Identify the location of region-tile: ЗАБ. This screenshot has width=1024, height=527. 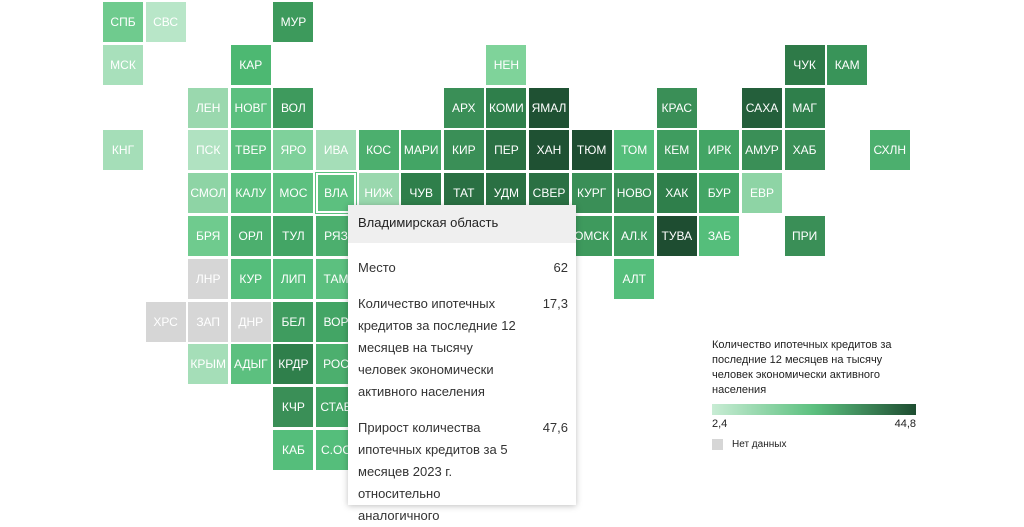
(719, 236).